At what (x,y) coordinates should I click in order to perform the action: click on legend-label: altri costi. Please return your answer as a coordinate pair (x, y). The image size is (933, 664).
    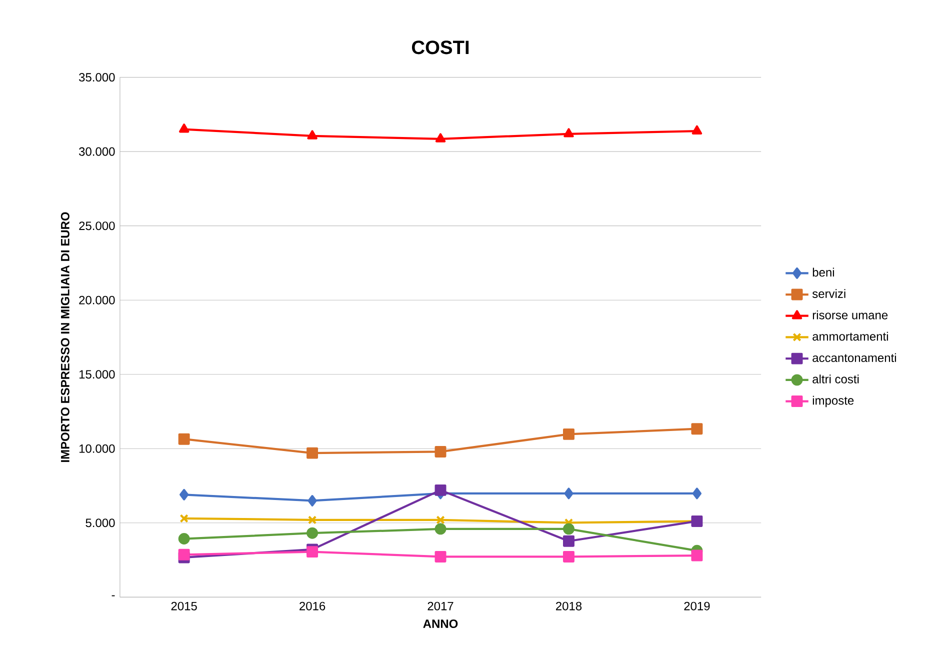
    Looking at the image, I should click on (835, 379).